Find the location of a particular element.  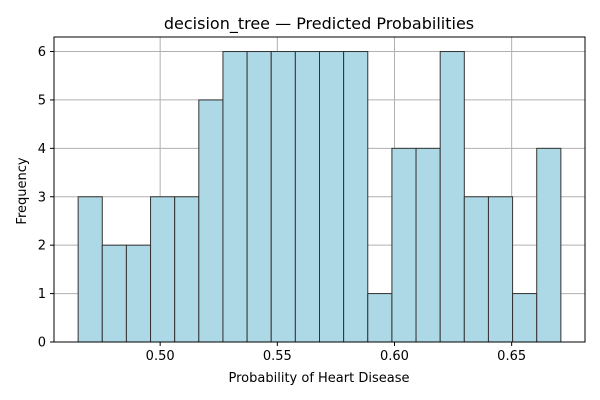

x-tick-label: 0.55 is located at coordinates (277, 356).